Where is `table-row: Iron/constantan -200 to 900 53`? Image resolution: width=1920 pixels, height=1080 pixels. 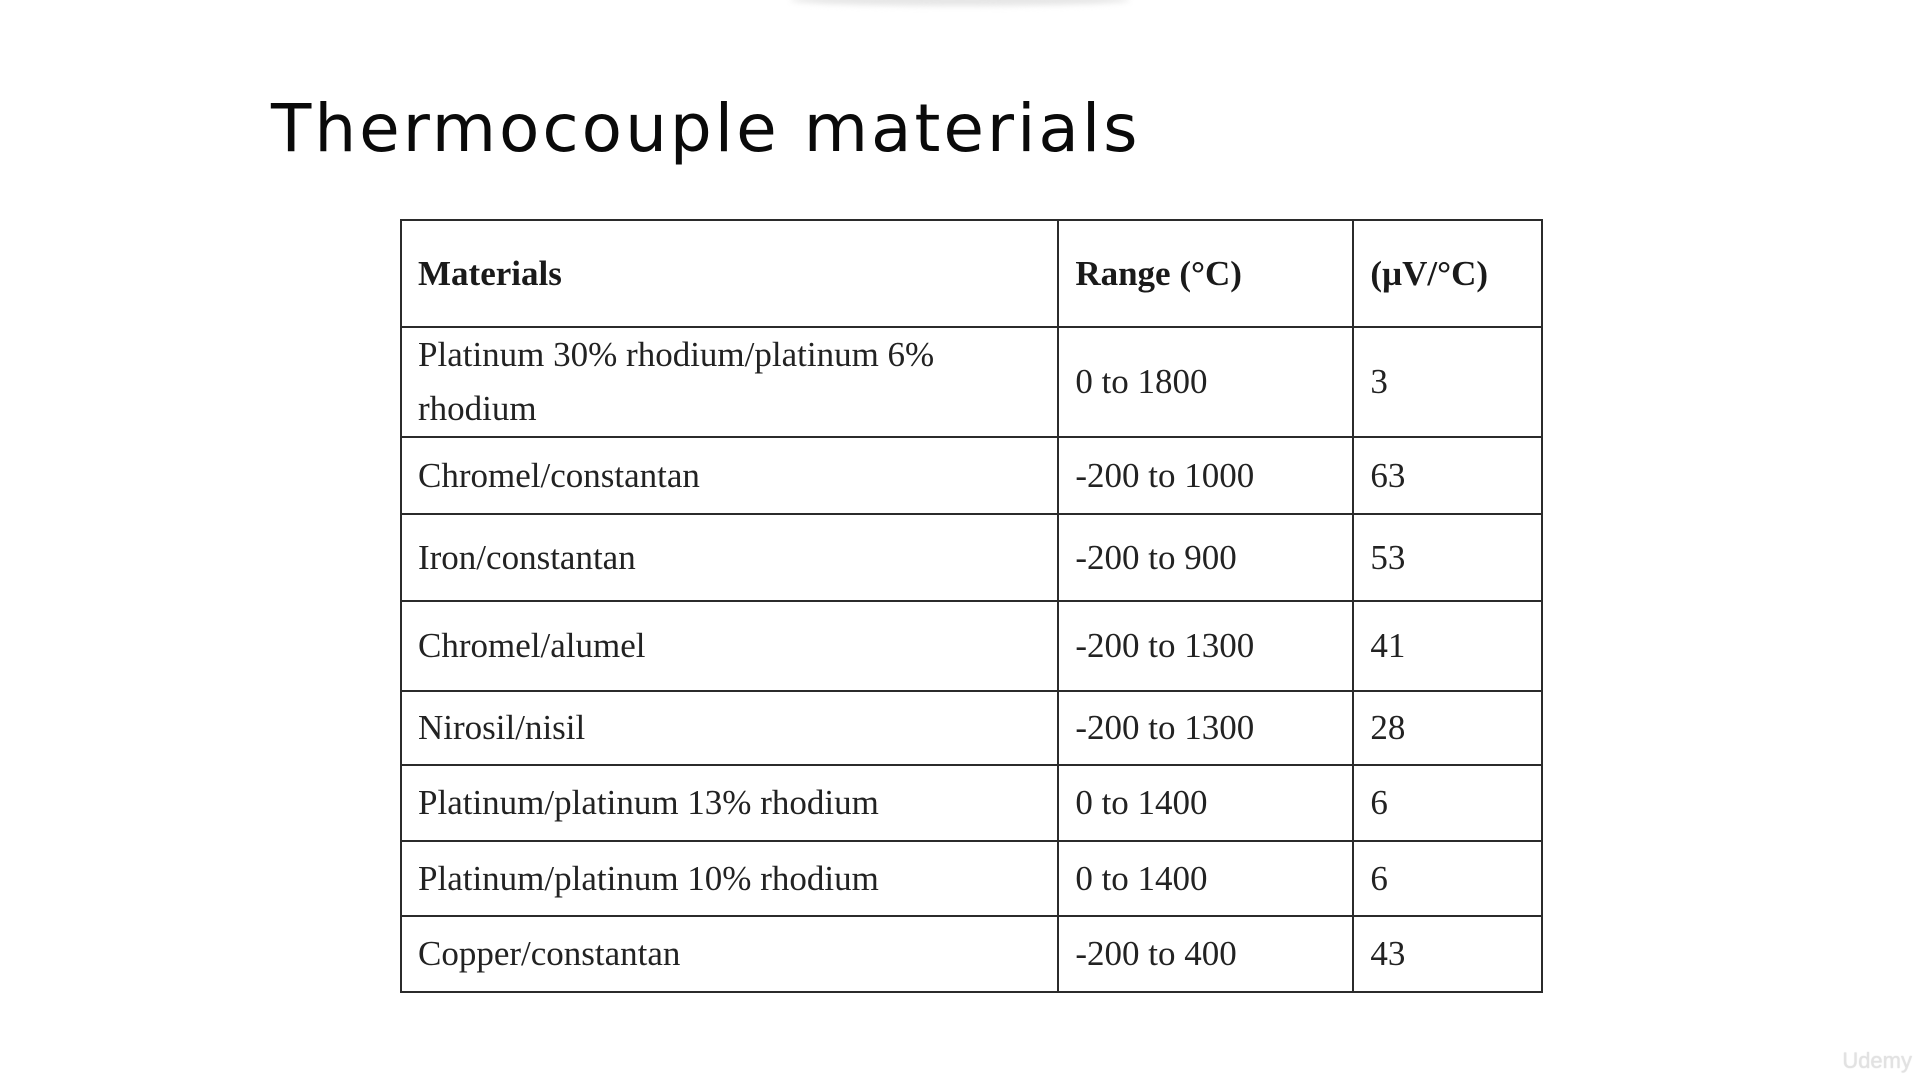
table-row: Iron/constantan -200 to 900 53 is located at coordinates (971, 557).